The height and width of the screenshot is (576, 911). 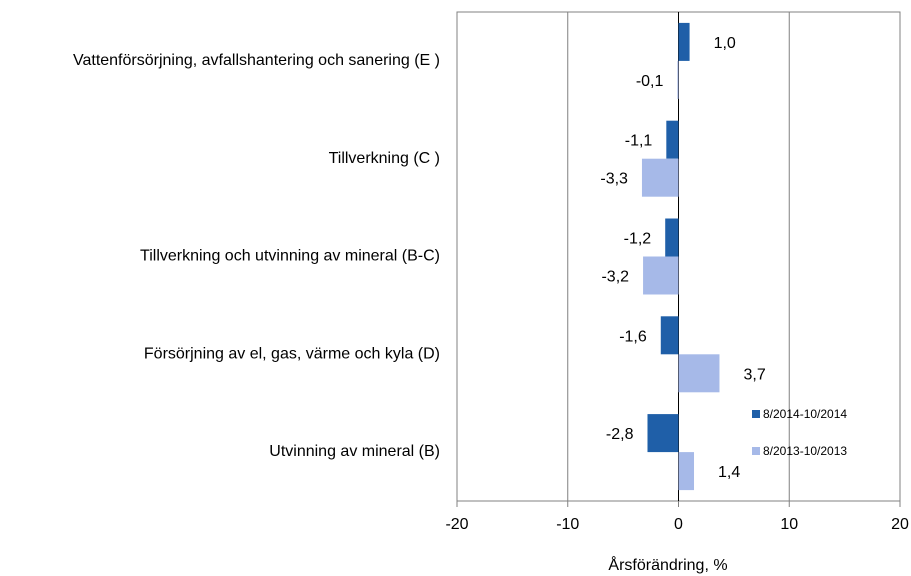 What do you see at coordinates (615, 277) in the screenshot?
I see `data-label: -3,2` at bounding box center [615, 277].